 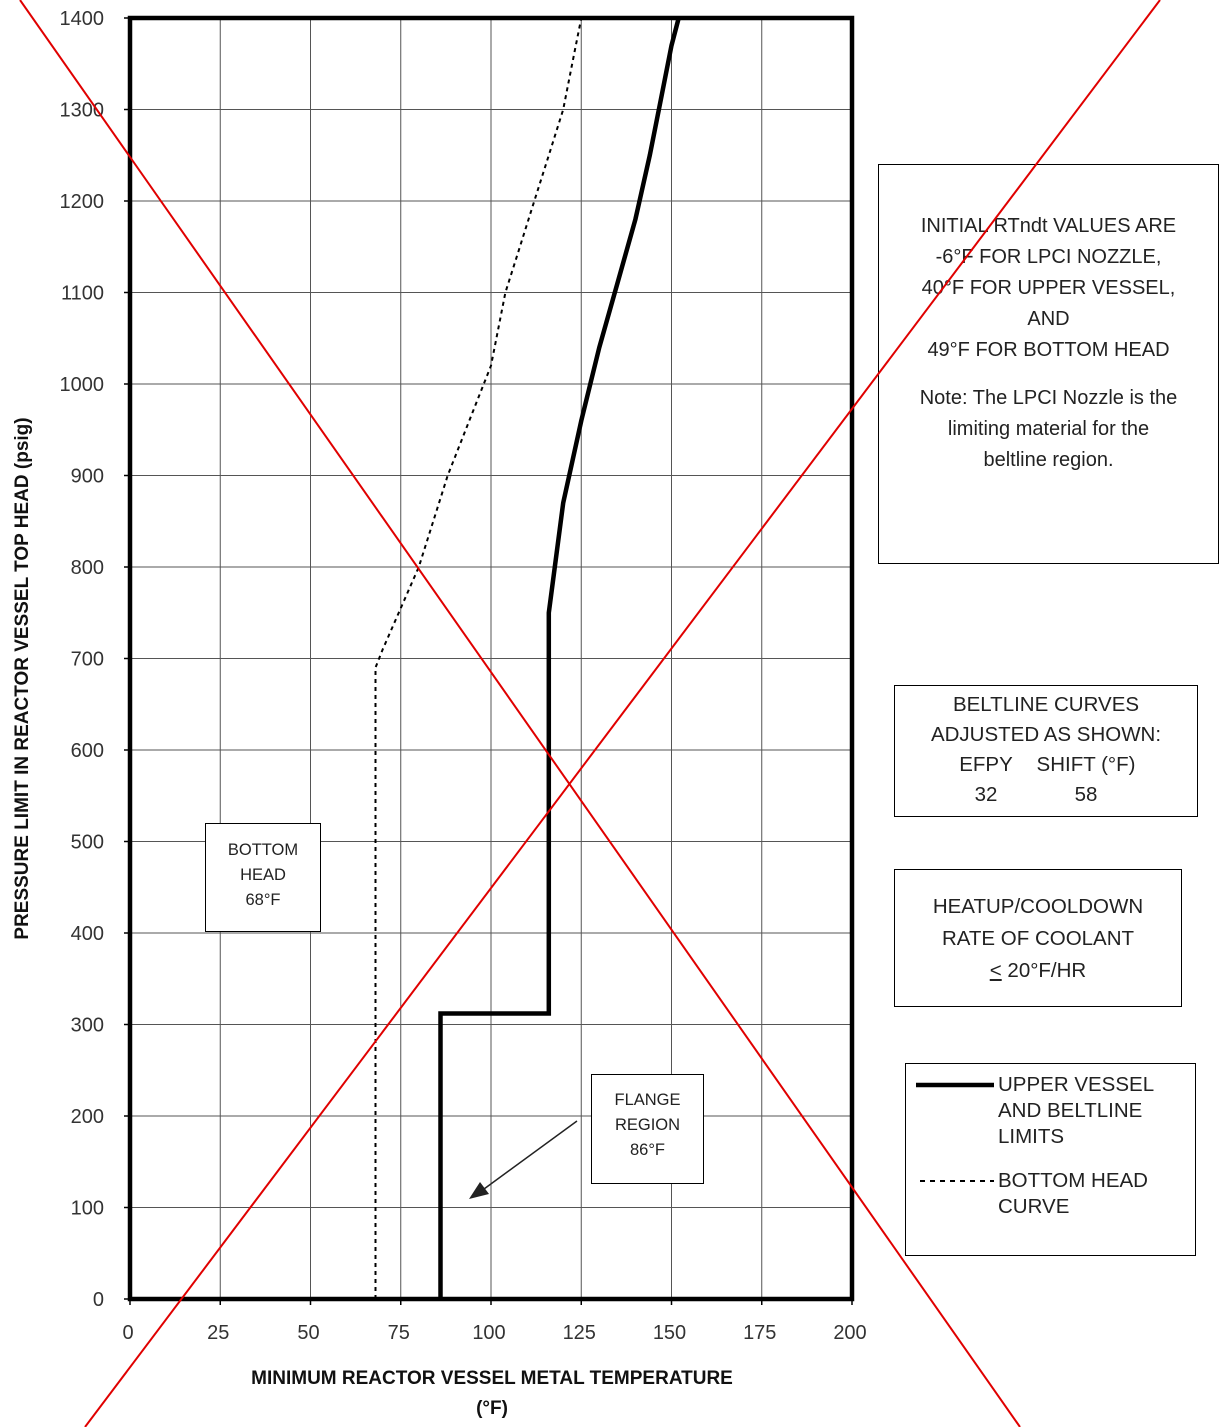 I want to click on y-tick-label: 1400, so click(x=82, y=19).